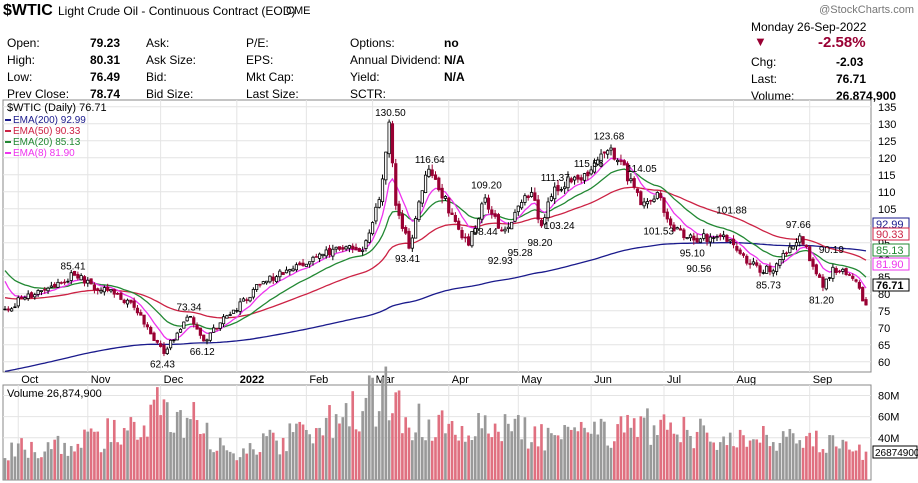  Describe the element at coordinates (823, 380) in the screenshot. I see `x-tick-label: Sep` at that location.